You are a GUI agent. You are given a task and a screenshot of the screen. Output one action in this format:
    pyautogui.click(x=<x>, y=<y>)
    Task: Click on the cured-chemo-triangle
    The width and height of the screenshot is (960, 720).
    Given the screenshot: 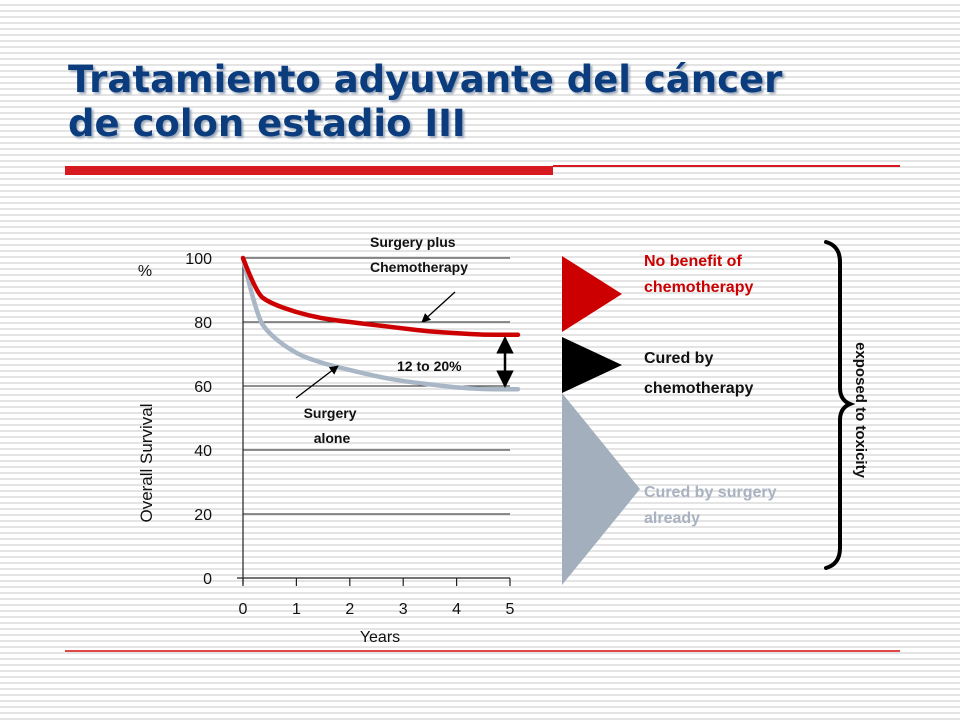 What is the action you would take?
    pyautogui.click(x=592, y=365)
    